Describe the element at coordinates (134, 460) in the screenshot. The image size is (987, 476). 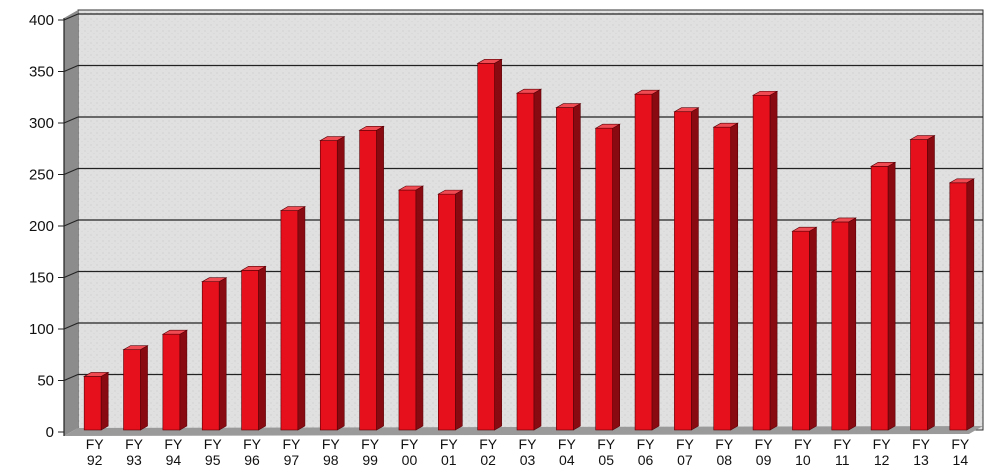
I see `x-tick-label-line: 93` at that location.